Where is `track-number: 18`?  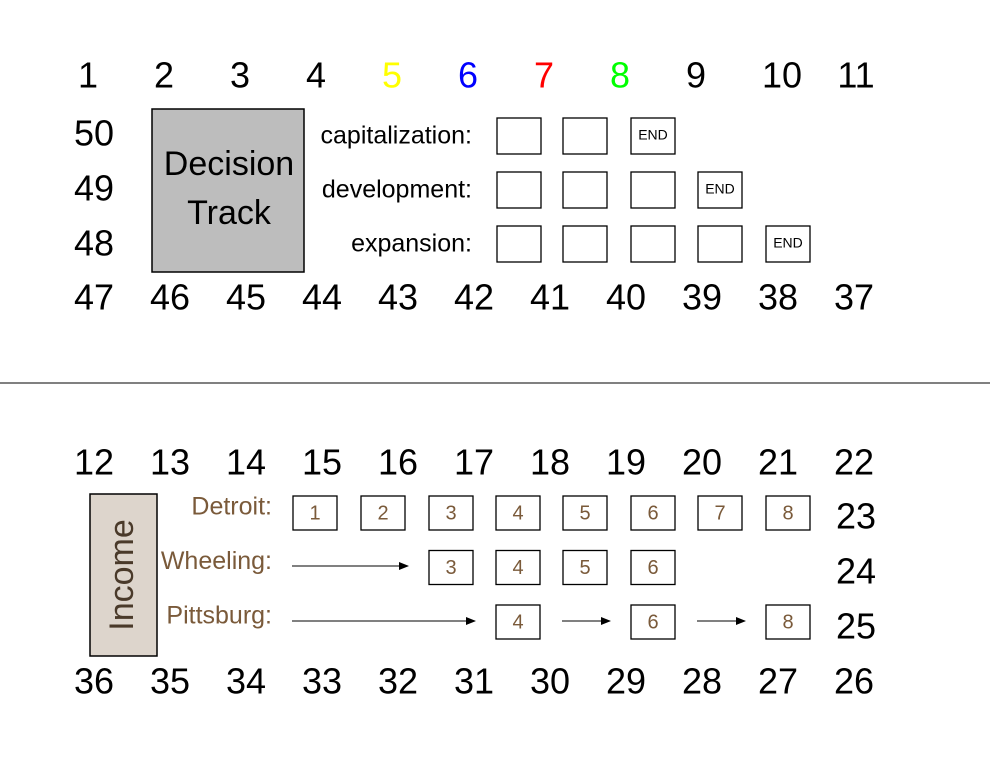
track-number: 18 is located at coordinates (550, 462).